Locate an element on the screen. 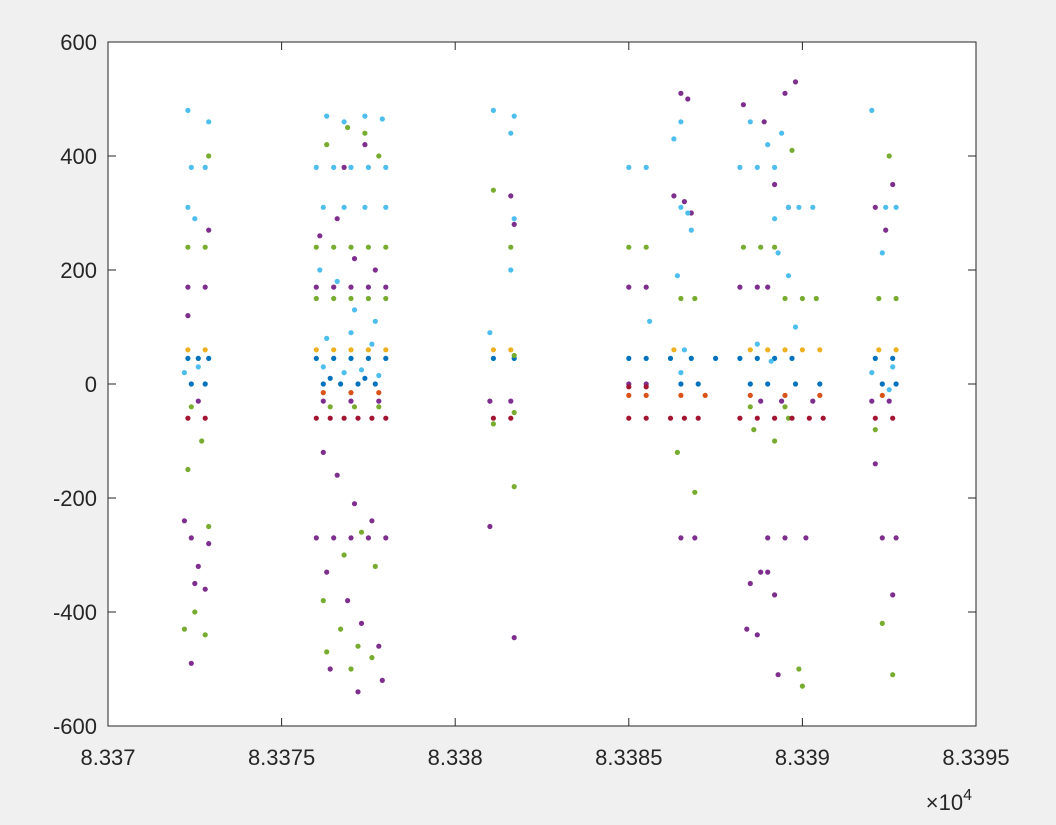 The width and height of the screenshot is (1056, 825). x-tick-label: 8.3385 is located at coordinates (628, 757).